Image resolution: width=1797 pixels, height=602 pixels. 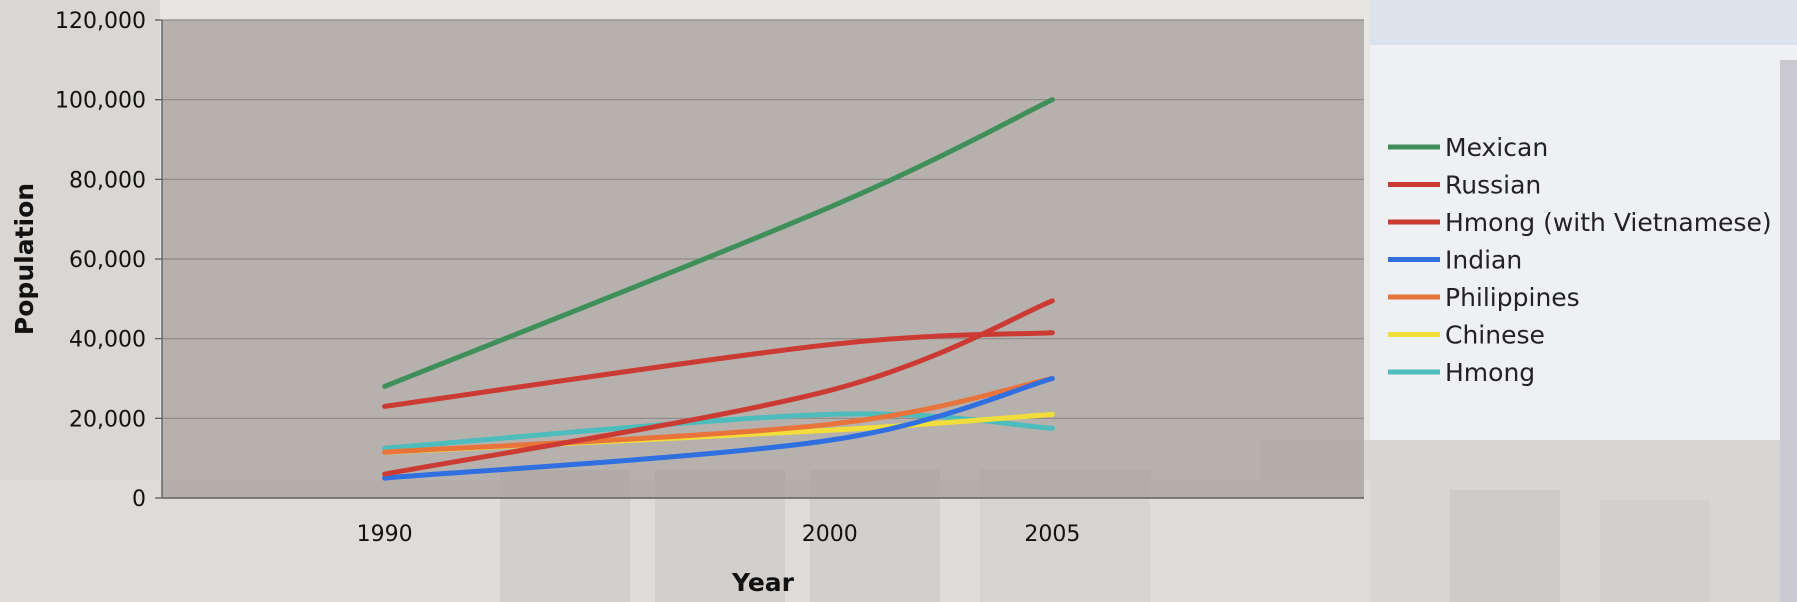 I want to click on legend-label: Chinese, so click(x=1495, y=335).